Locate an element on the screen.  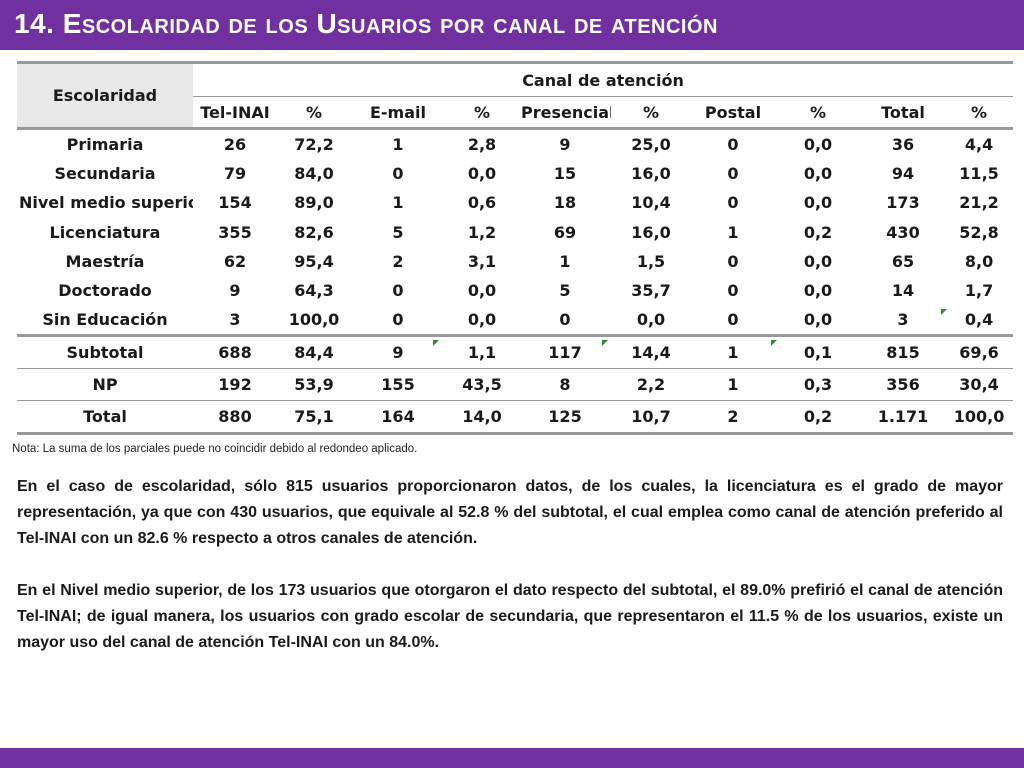
table-cell: 356 is located at coordinates (903, 385).